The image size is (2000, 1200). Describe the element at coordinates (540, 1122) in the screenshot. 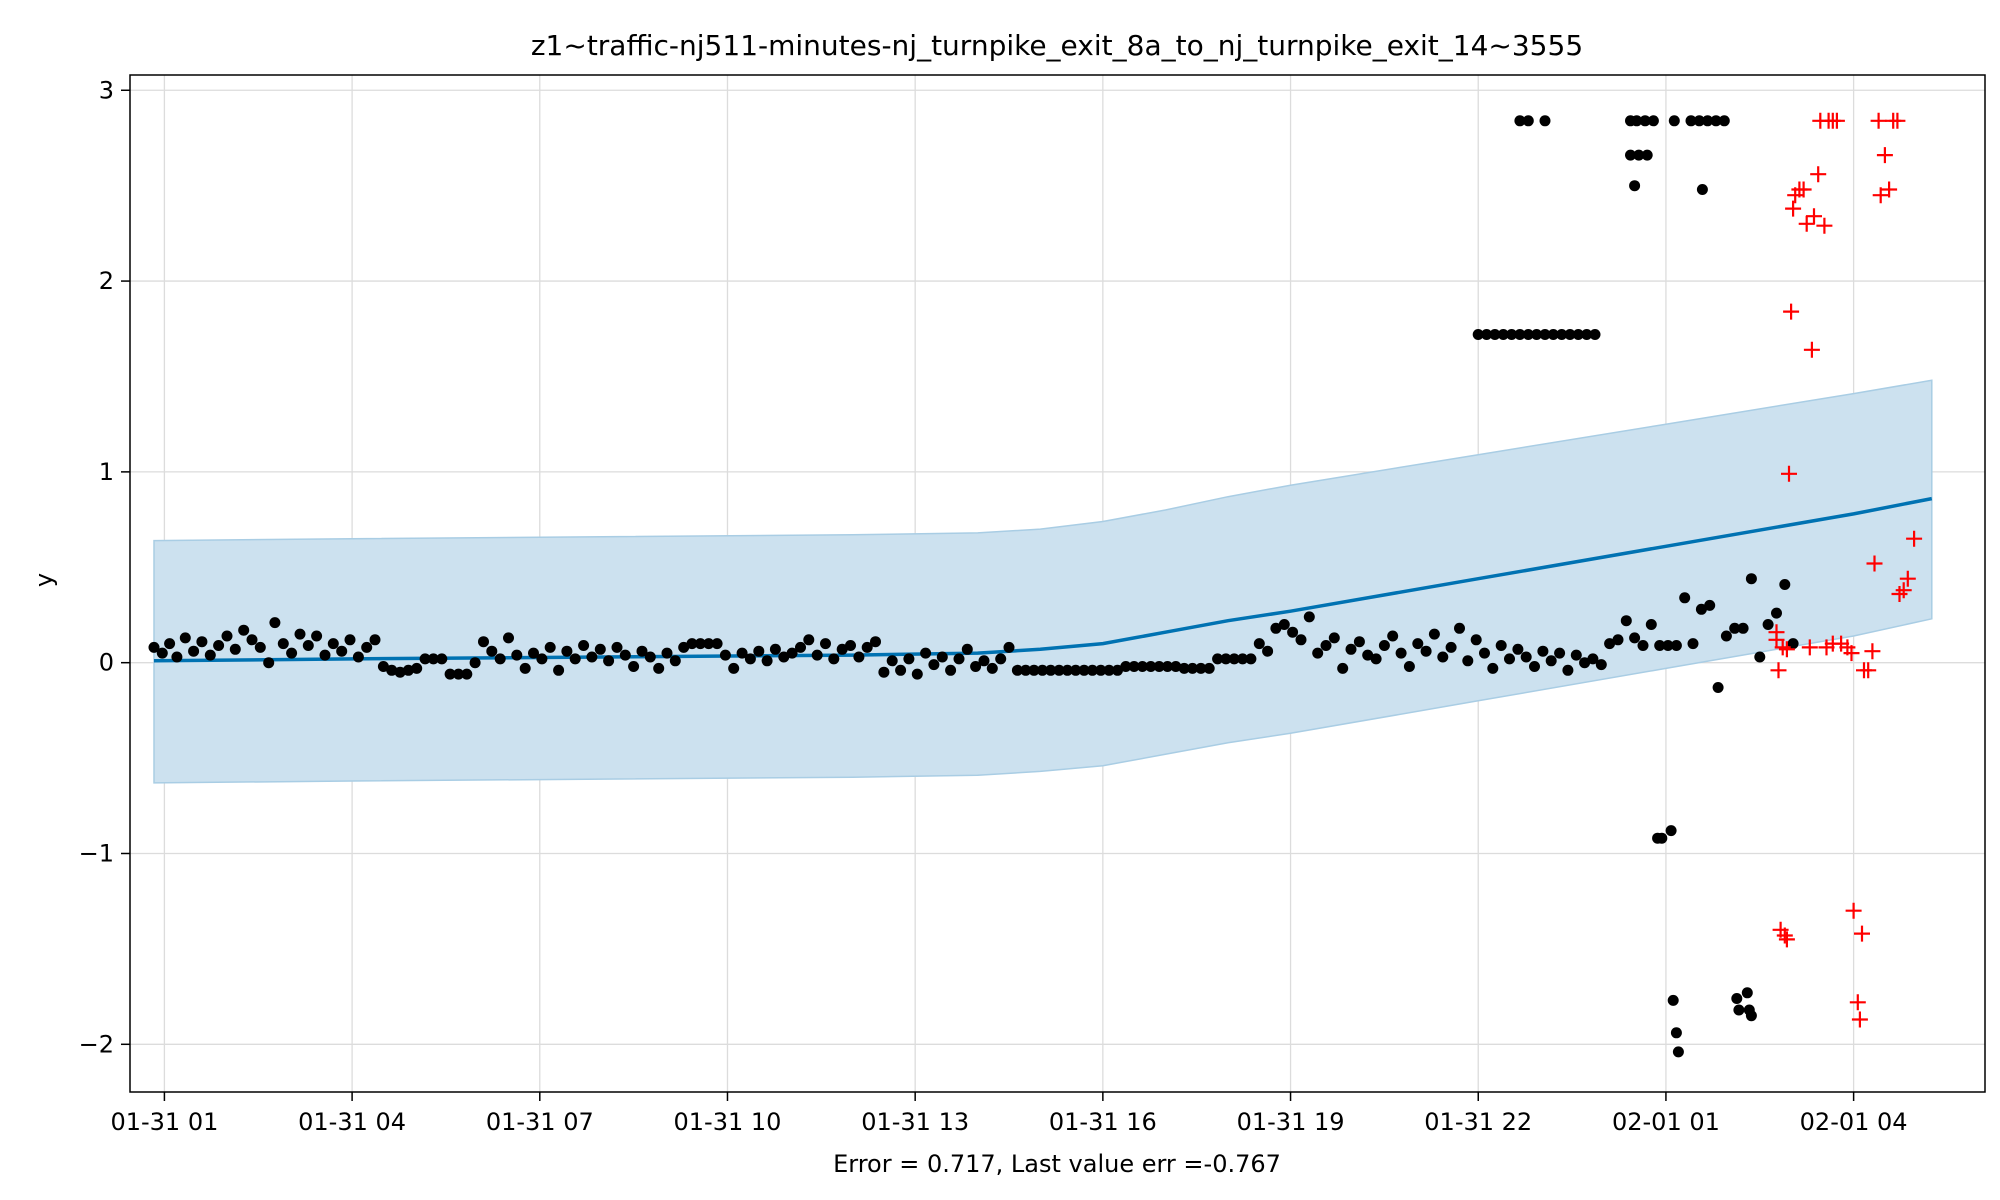

I see `x-tick-label: 01-31 07` at that location.